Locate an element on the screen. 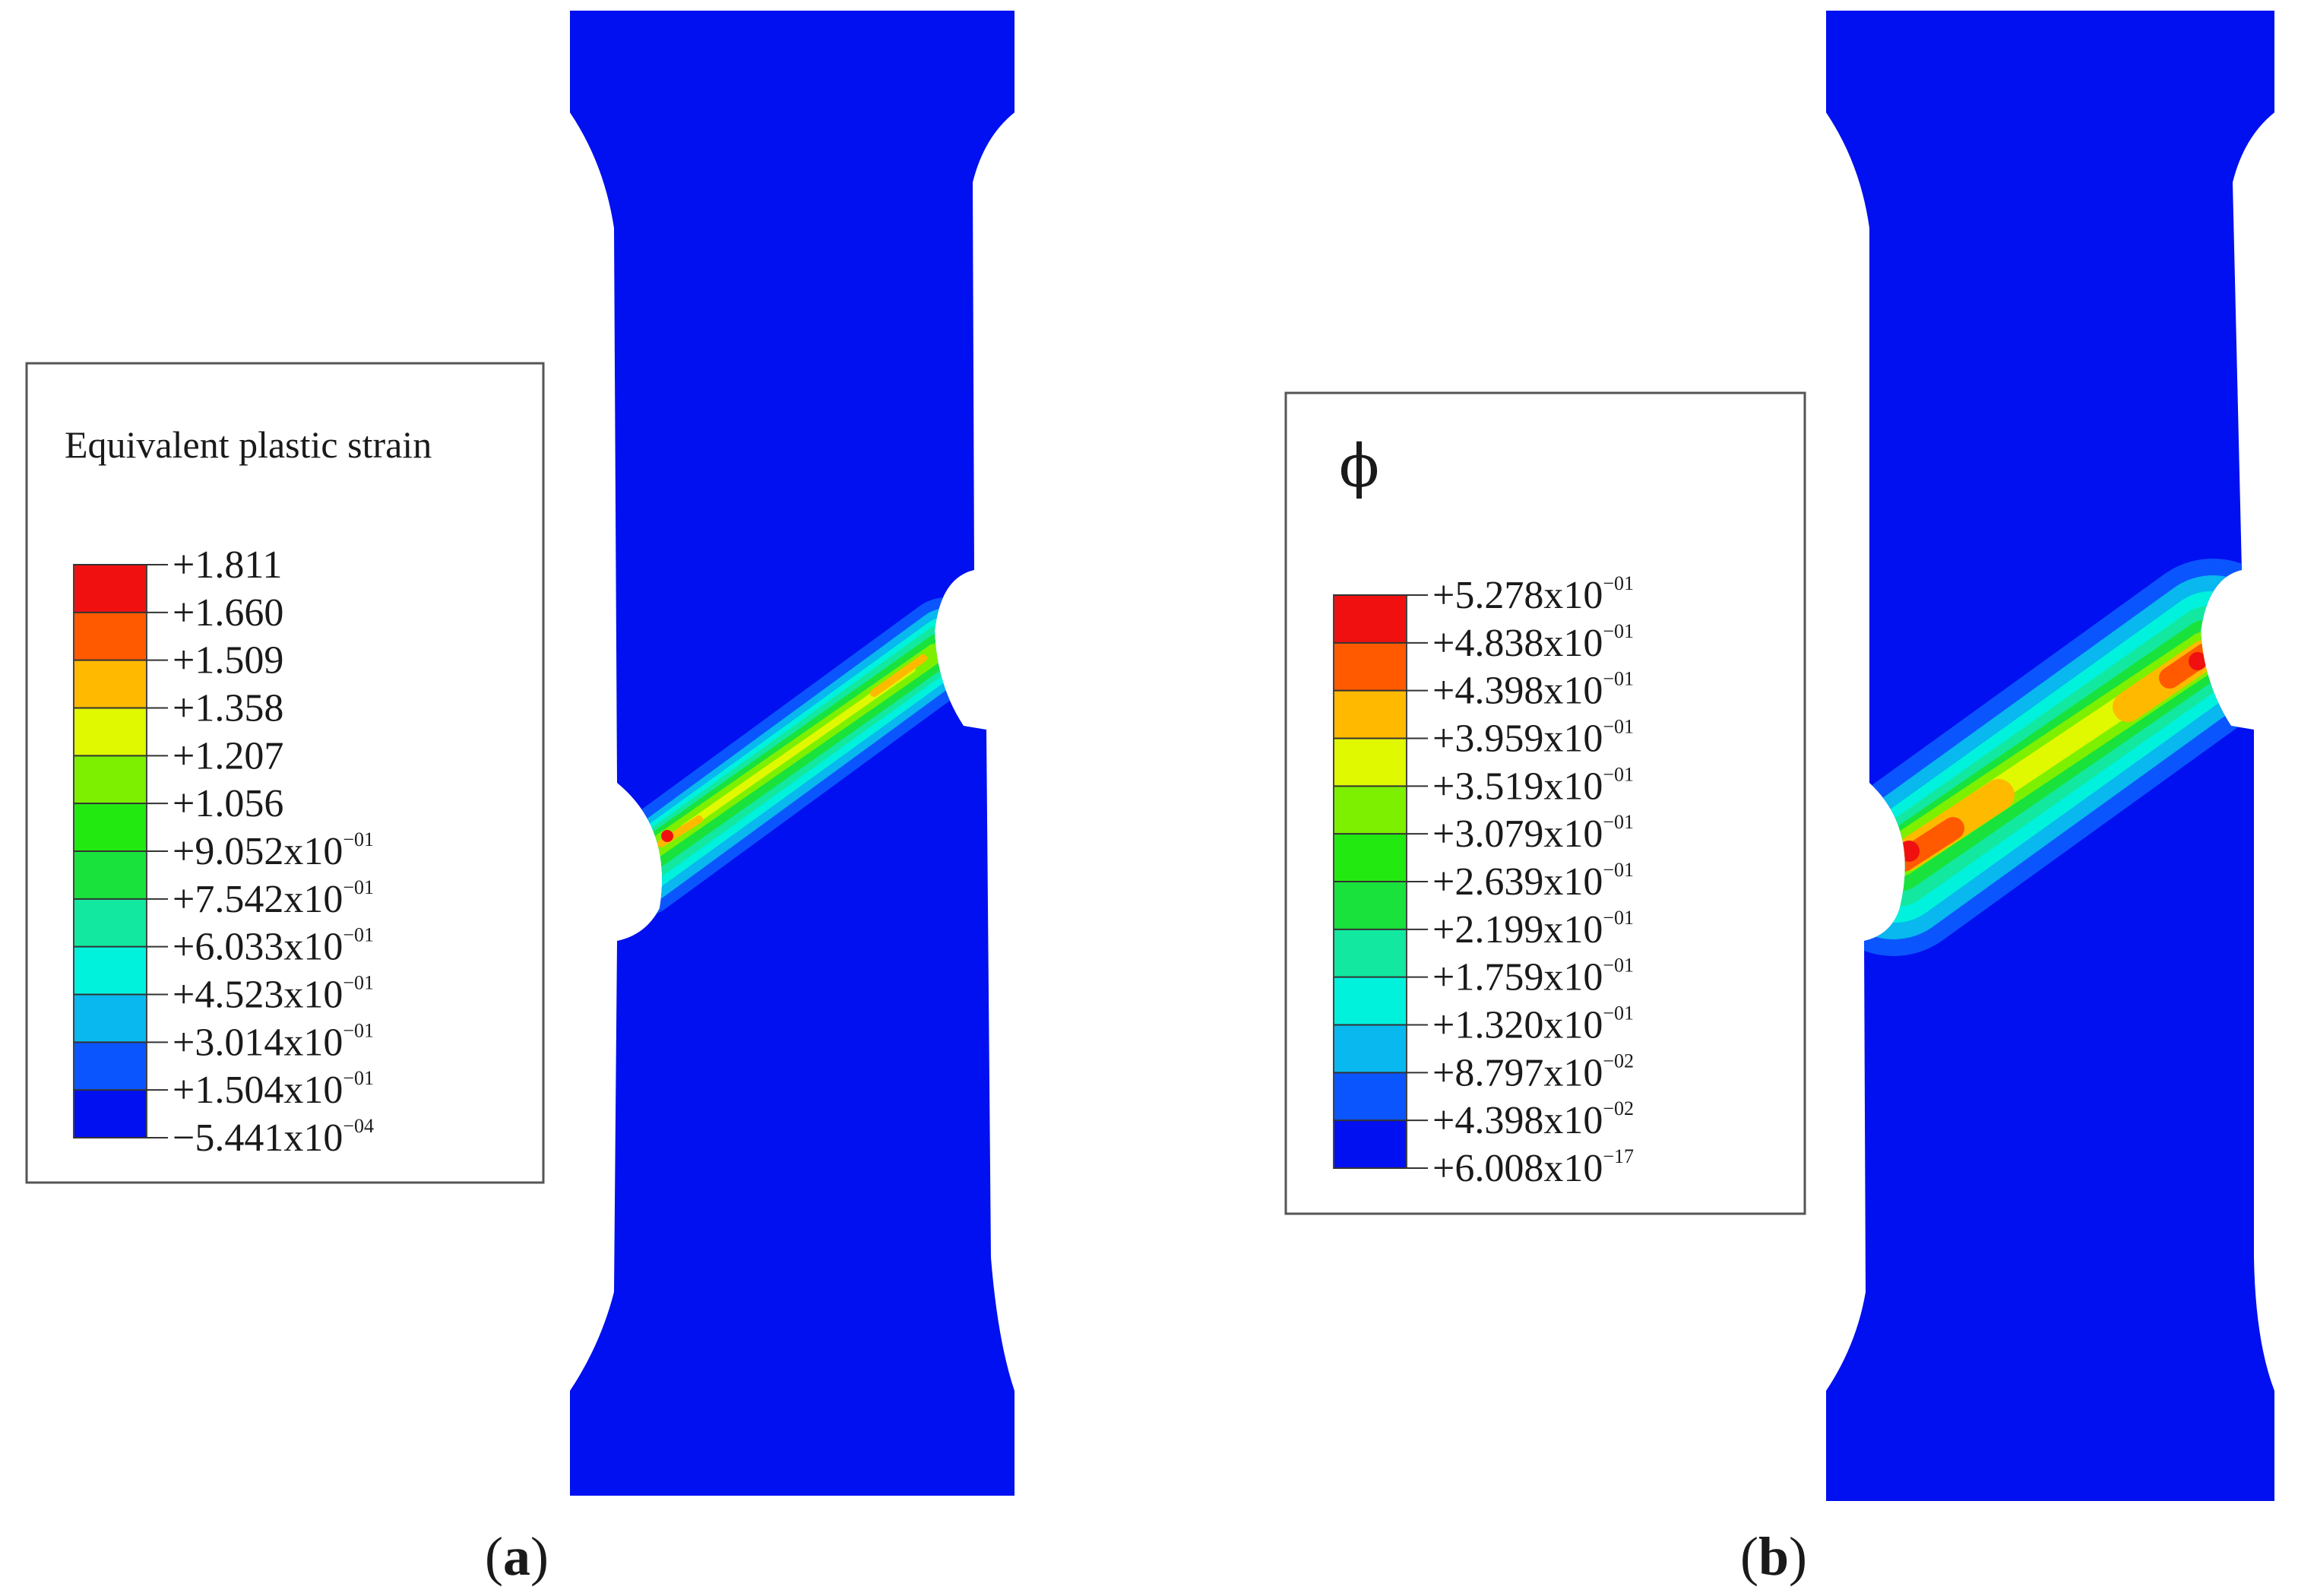  colorbar-tick-label: +8.797x10−02 is located at coordinates (1533, 1072).